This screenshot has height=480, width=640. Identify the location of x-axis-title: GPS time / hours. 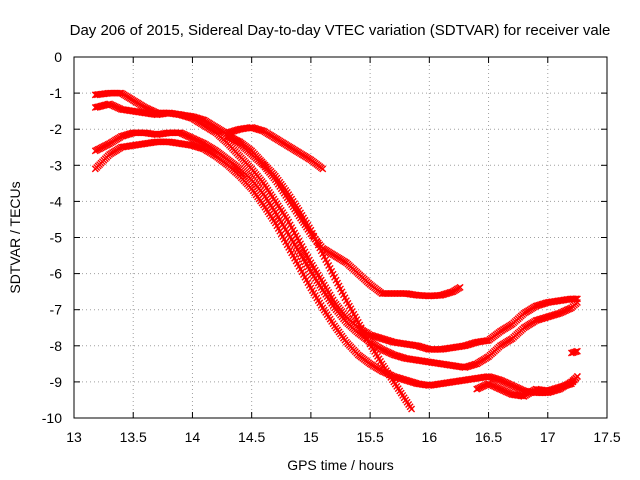
(340, 465).